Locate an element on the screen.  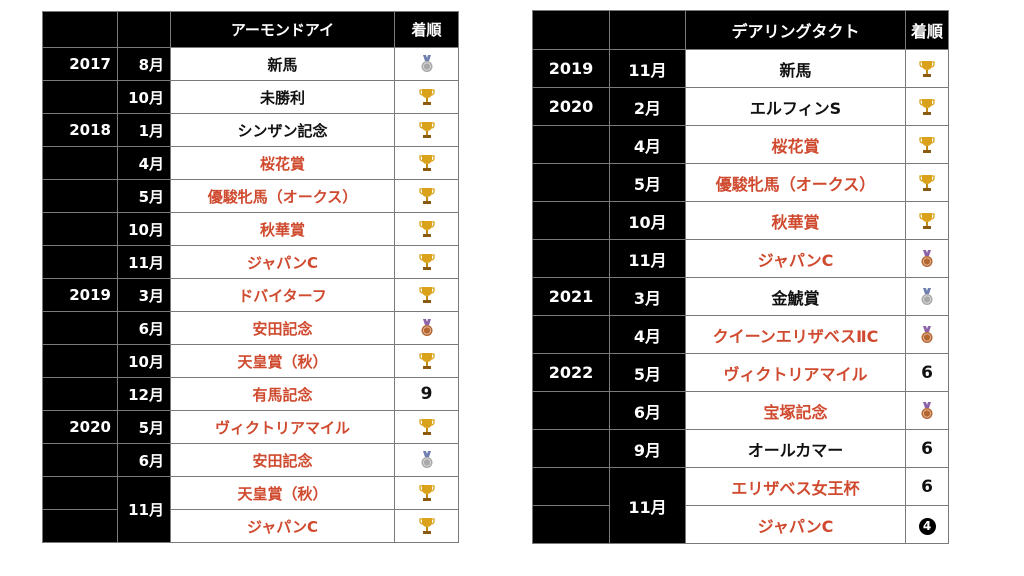
placing-cell: 4 is located at coordinates (927, 524).